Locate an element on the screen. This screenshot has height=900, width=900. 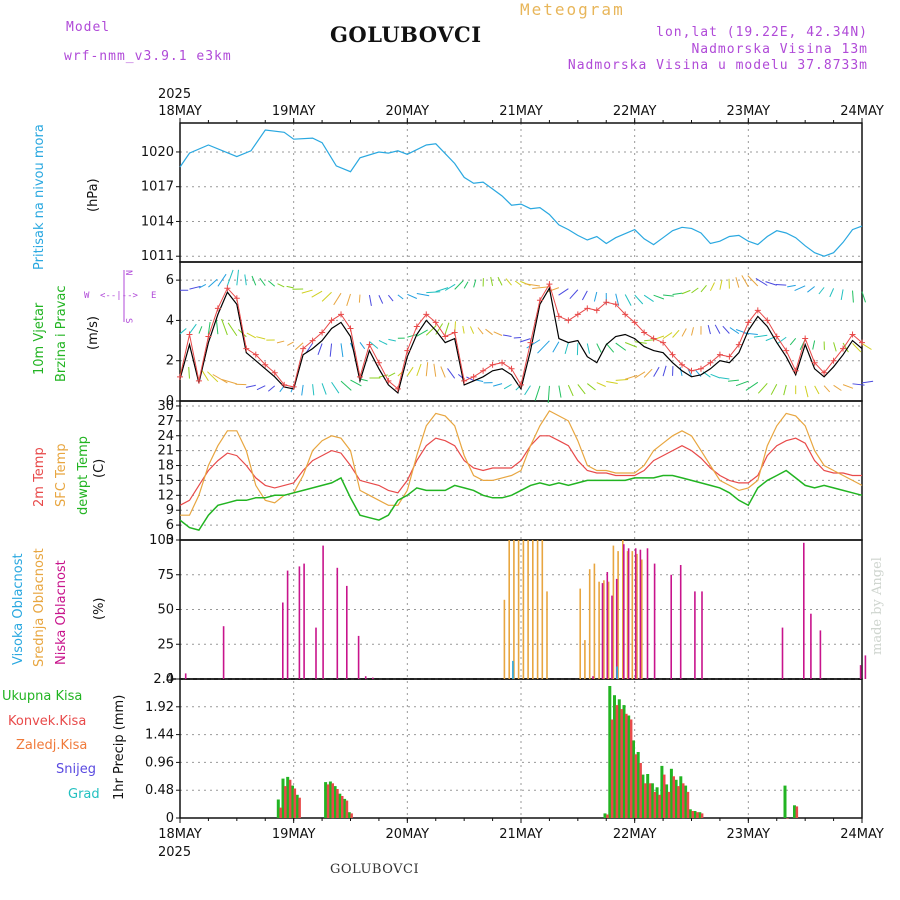
frozen-precip-label: Zaledj.Kisa is located at coordinates (51, 745).